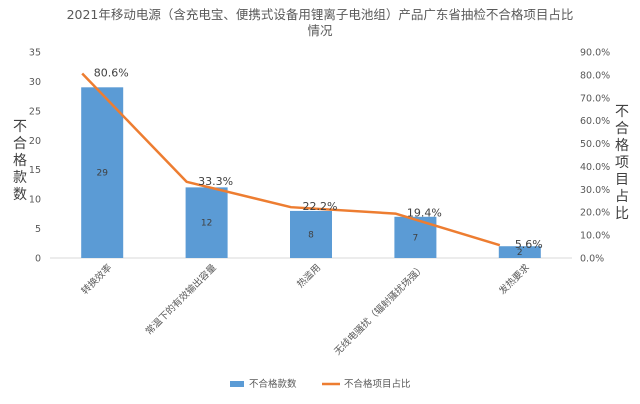  What do you see at coordinates (595, 236) in the screenshot?
I see `right-tick-label: 10.0%` at bounding box center [595, 236].